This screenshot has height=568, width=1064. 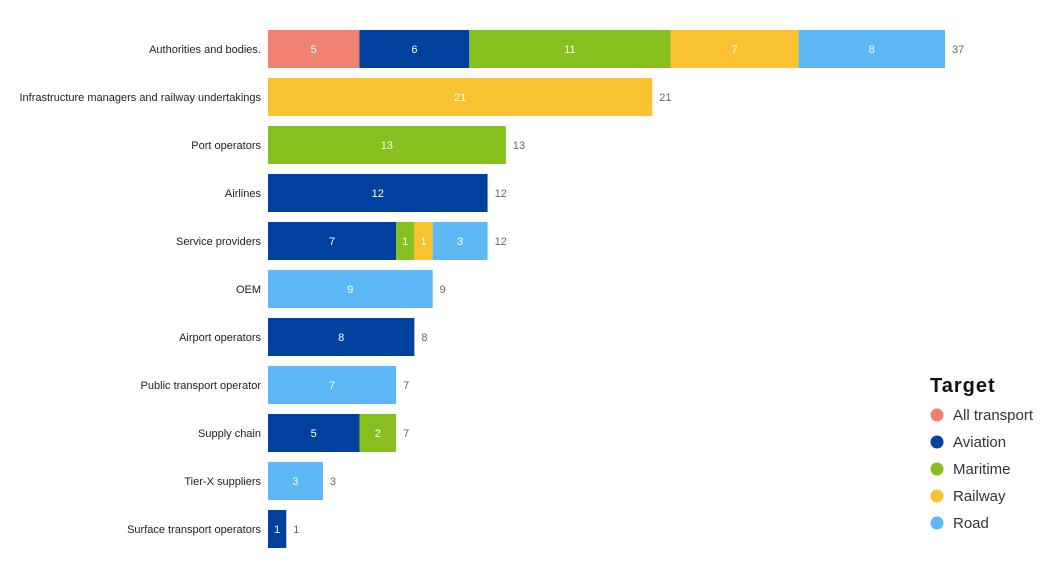 I want to click on segment-label: 12, so click(x=378, y=194).